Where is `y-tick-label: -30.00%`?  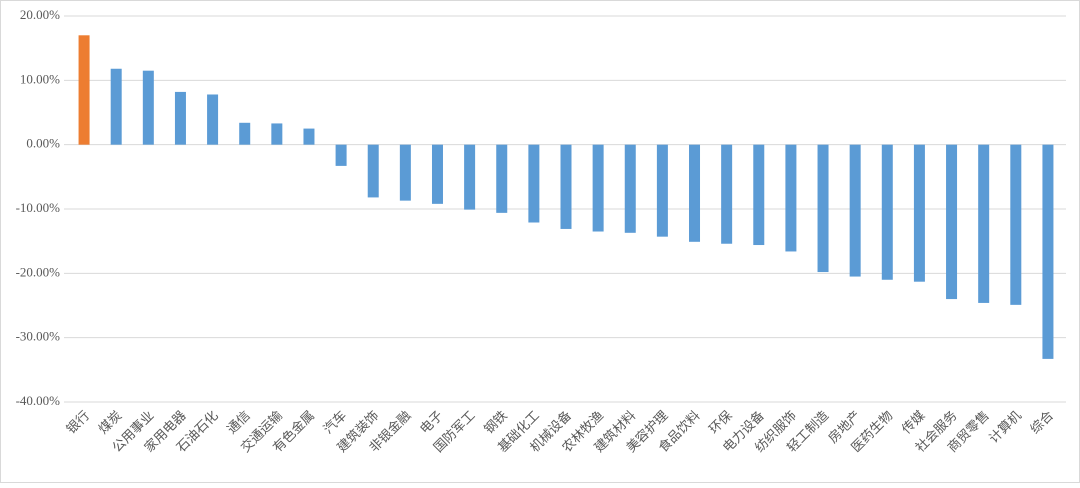
y-tick-label: -30.00% is located at coordinates (38, 336).